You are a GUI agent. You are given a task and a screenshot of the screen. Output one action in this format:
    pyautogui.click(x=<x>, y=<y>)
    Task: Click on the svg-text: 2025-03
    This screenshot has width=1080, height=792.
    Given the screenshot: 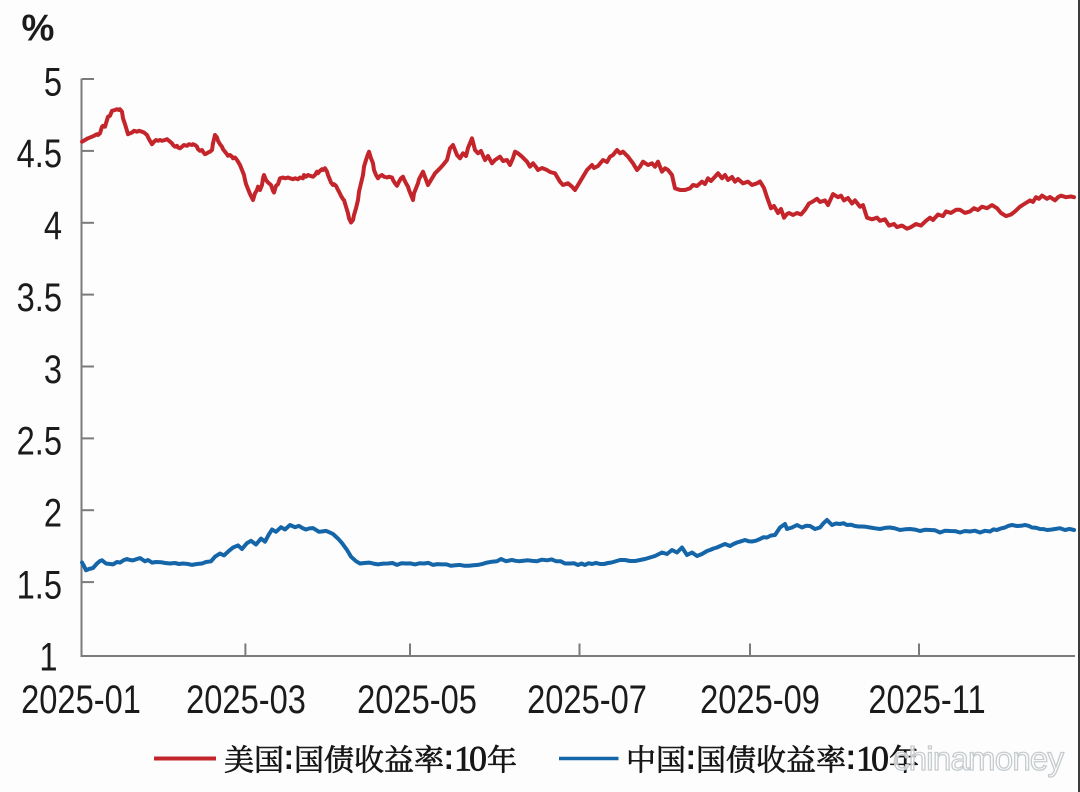 What is the action you would take?
    pyautogui.click(x=246, y=699)
    